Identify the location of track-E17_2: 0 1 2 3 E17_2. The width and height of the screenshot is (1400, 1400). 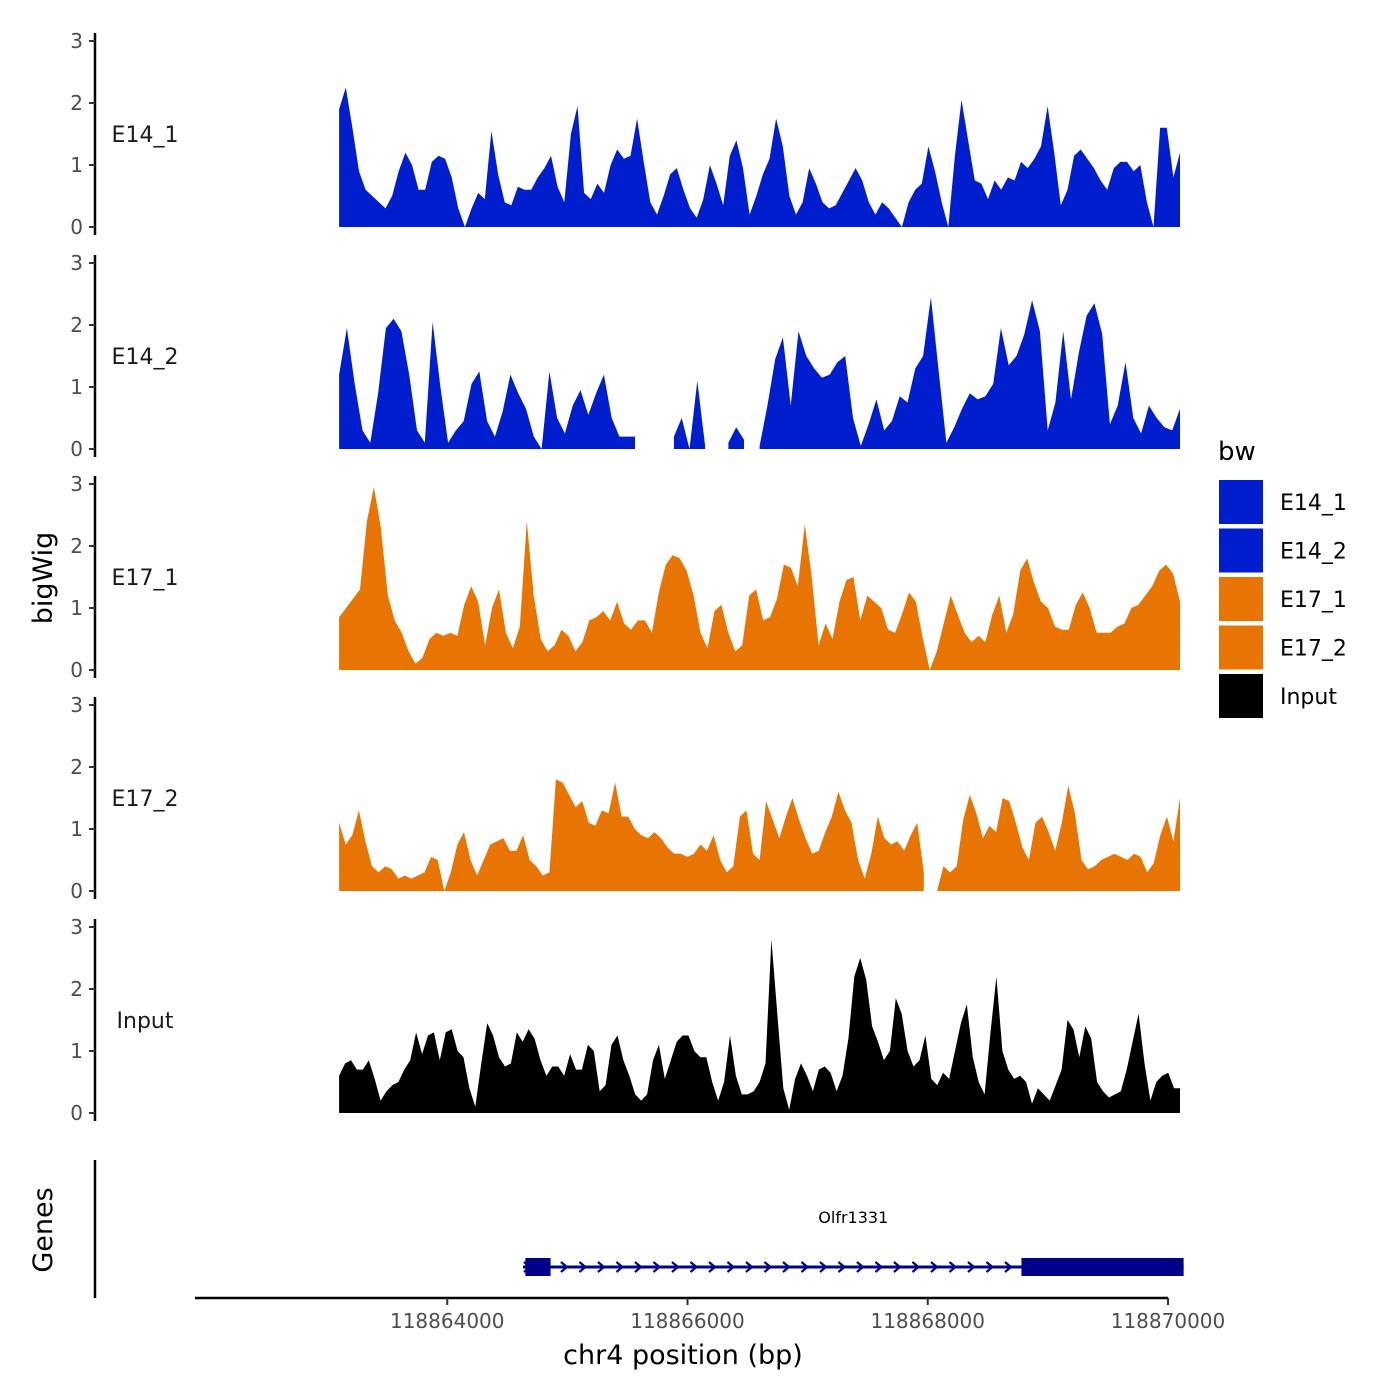
(625, 798).